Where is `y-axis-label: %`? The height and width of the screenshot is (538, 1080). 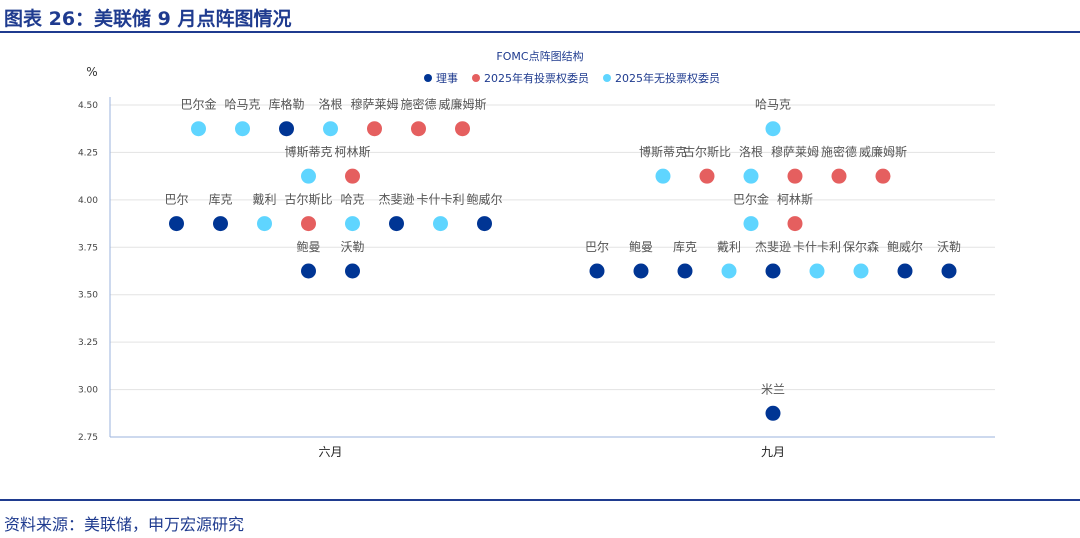 y-axis-label: % is located at coordinates (91, 72).